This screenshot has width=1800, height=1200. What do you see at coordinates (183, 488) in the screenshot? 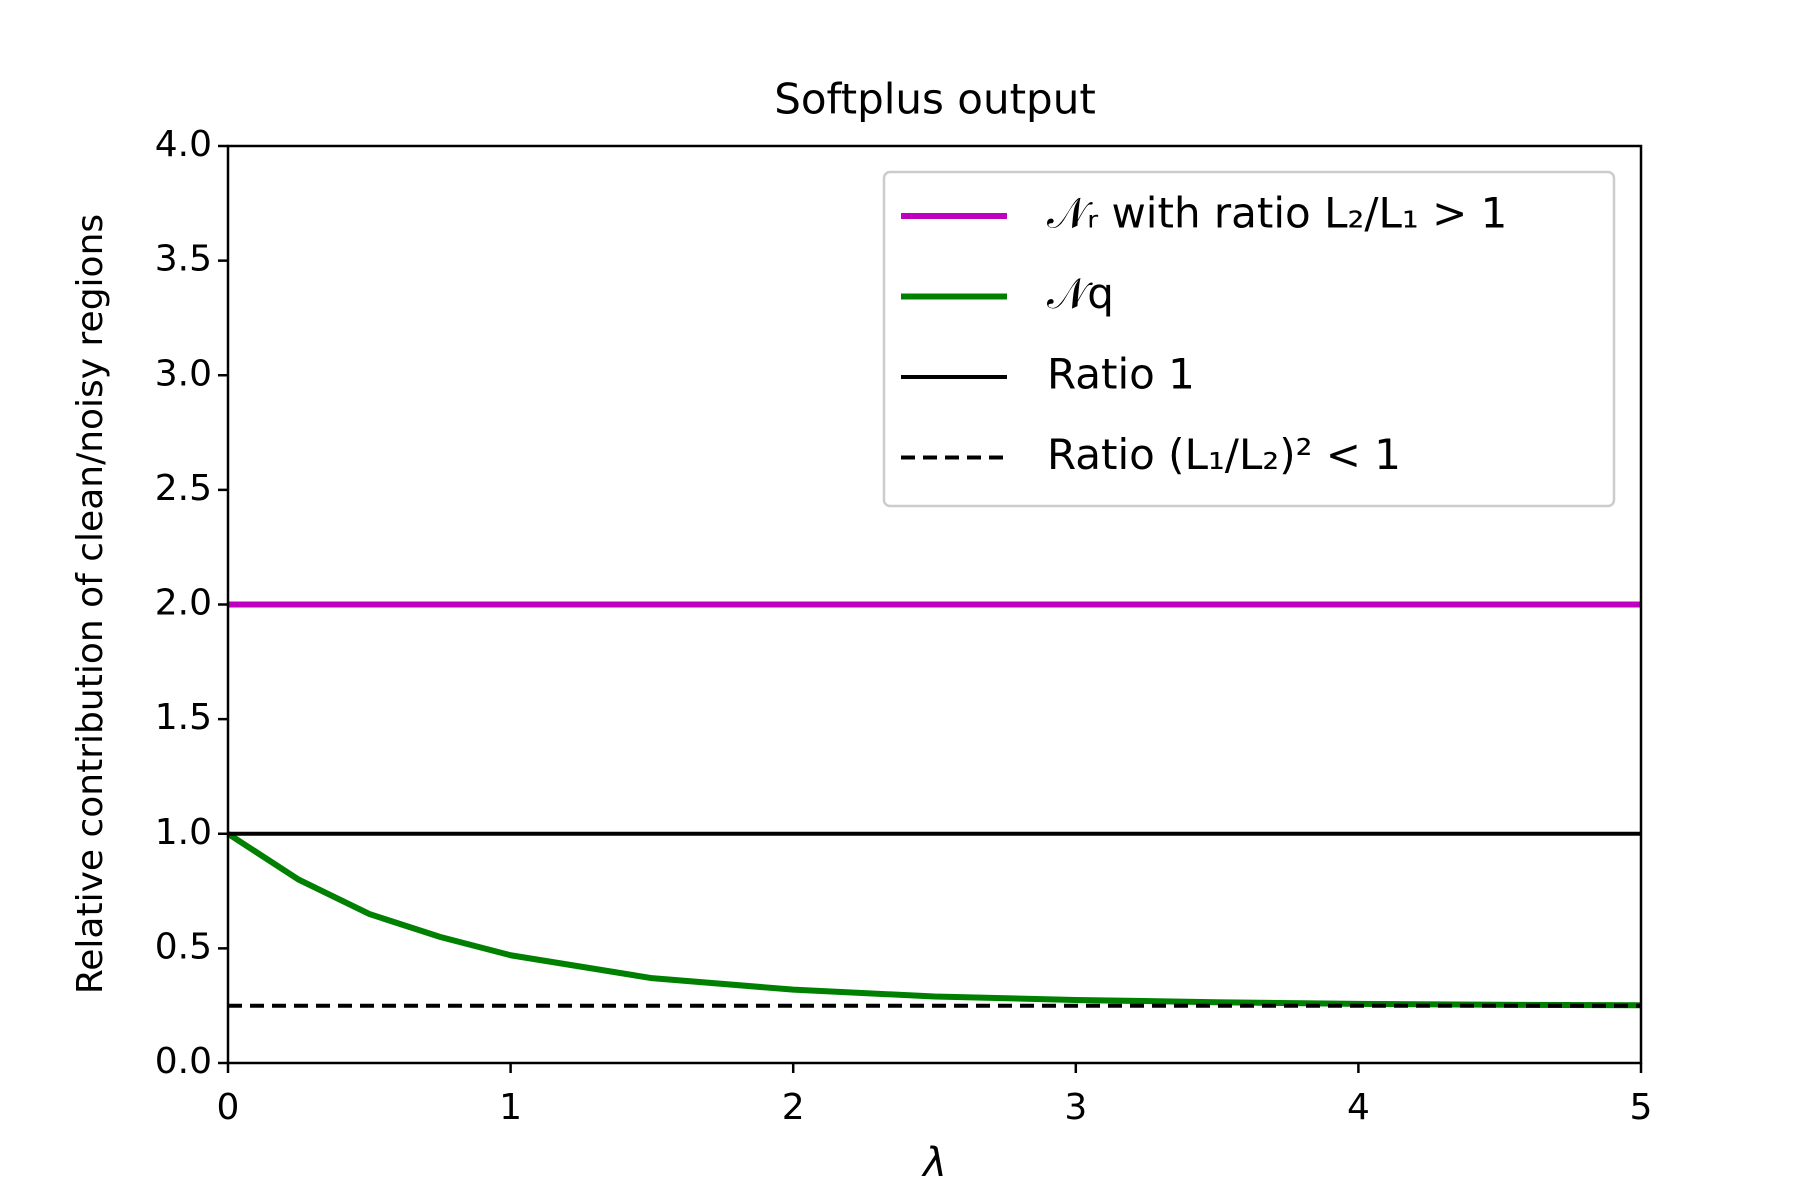
I see `y-tick-label: 2.5` at bounding box center [183, 488].